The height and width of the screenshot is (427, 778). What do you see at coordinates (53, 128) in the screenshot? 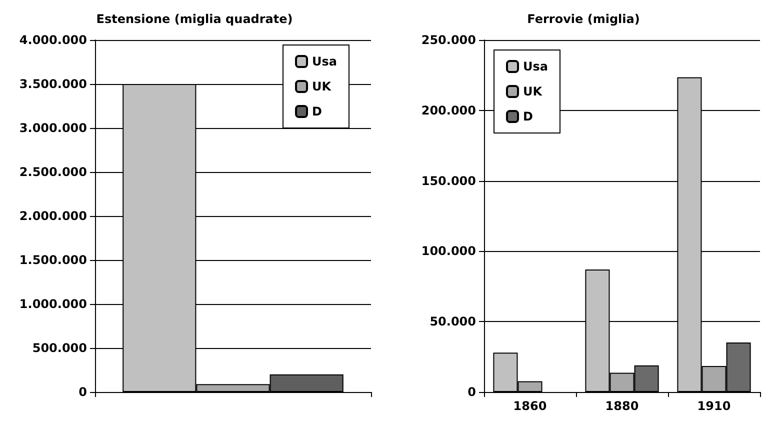
I see `y-tick-label: 3.000.000` at bounding box center [53, 128].